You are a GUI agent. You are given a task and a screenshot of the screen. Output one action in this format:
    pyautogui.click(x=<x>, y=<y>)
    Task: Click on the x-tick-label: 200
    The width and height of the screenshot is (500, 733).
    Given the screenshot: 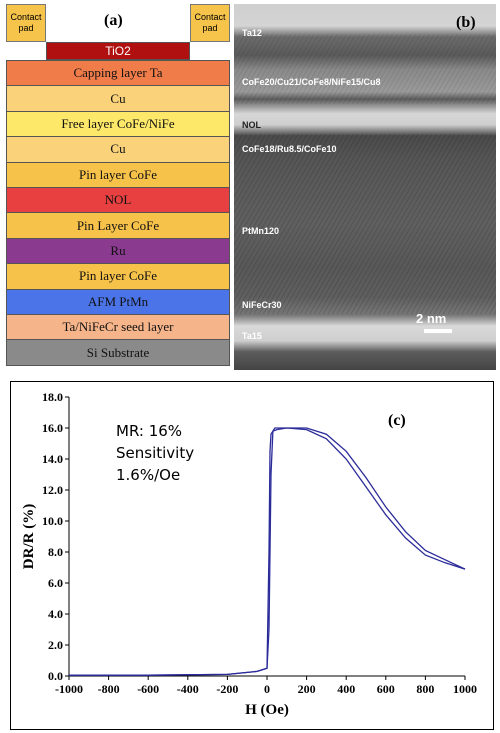 What is the action you would take?
    pyautogui.click(x=307, y=689)
    